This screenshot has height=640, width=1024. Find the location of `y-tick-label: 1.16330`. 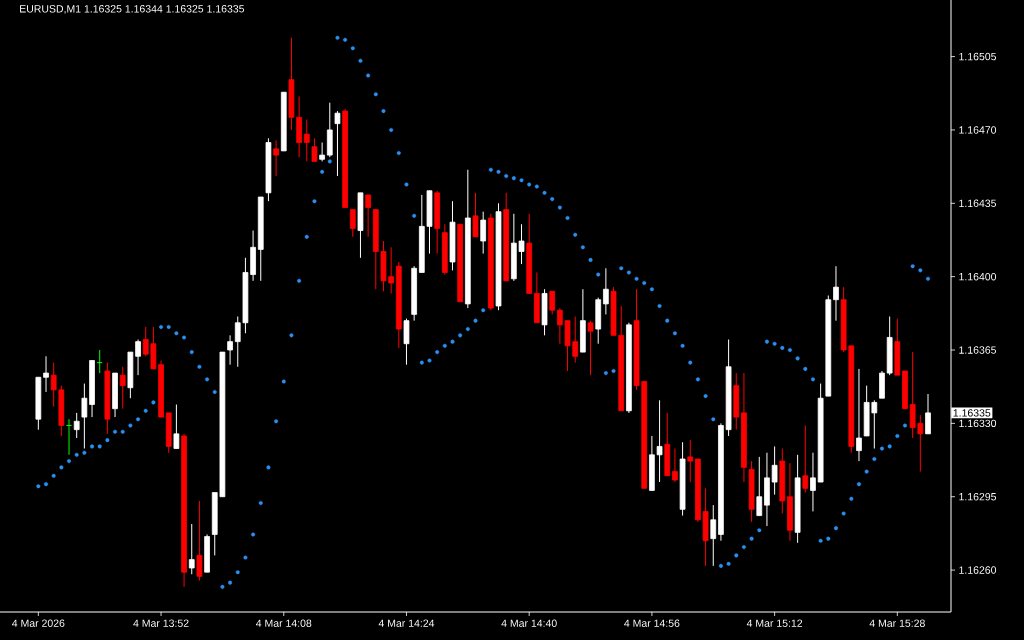

y-tick-label: 1.16330 is located at coordinates (978, 423).